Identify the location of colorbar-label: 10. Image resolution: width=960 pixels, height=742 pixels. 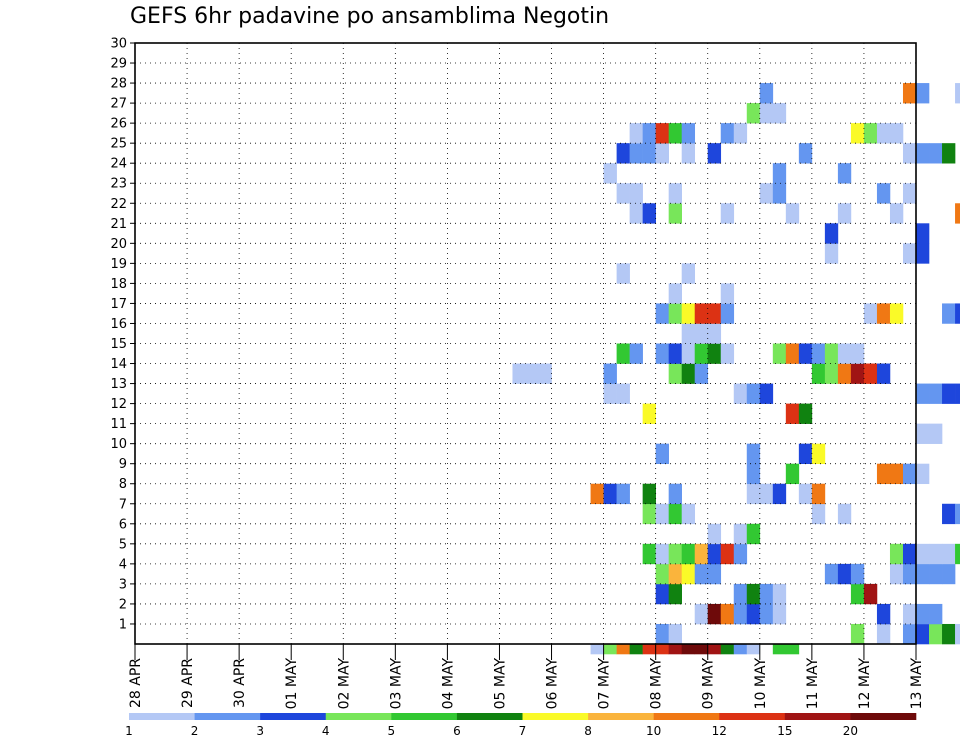
(653, 731).